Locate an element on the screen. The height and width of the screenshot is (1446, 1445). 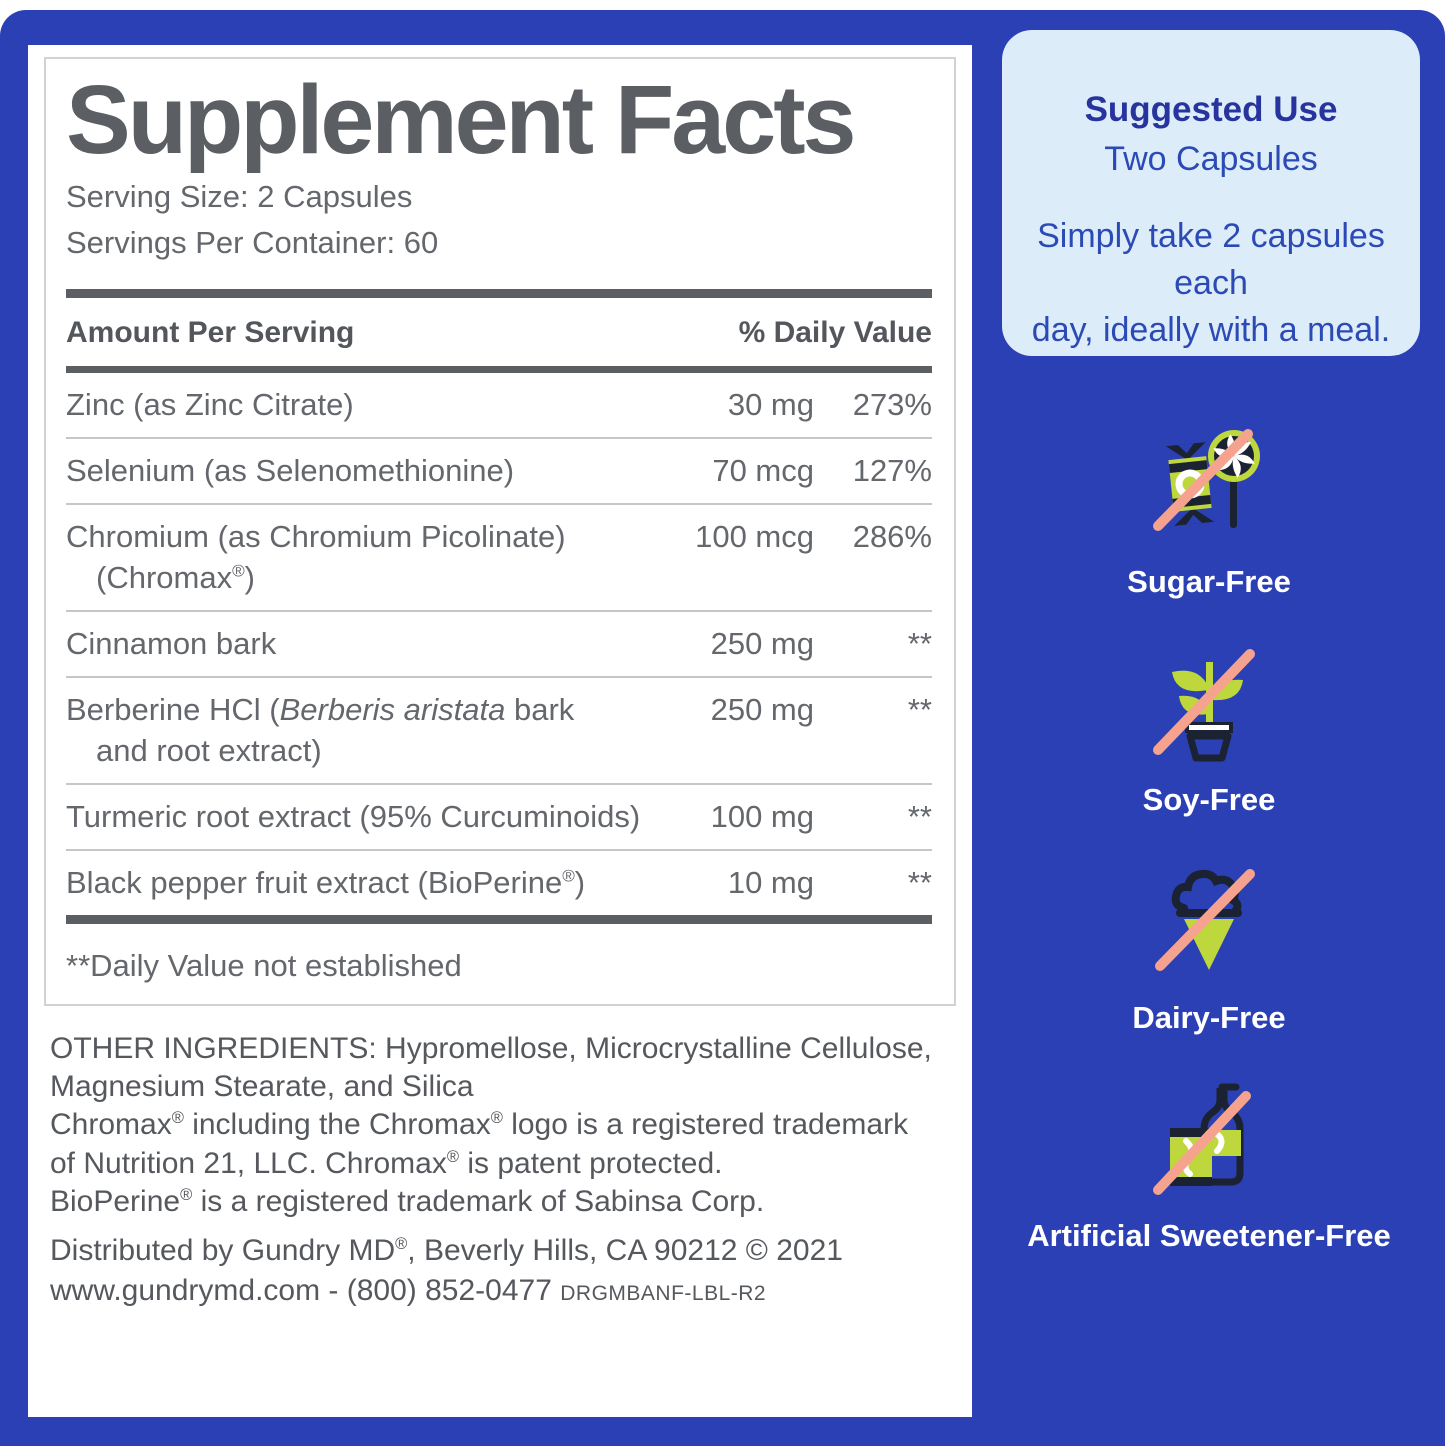
amount-value: 70 mcg is located at coordinates (763, 471).